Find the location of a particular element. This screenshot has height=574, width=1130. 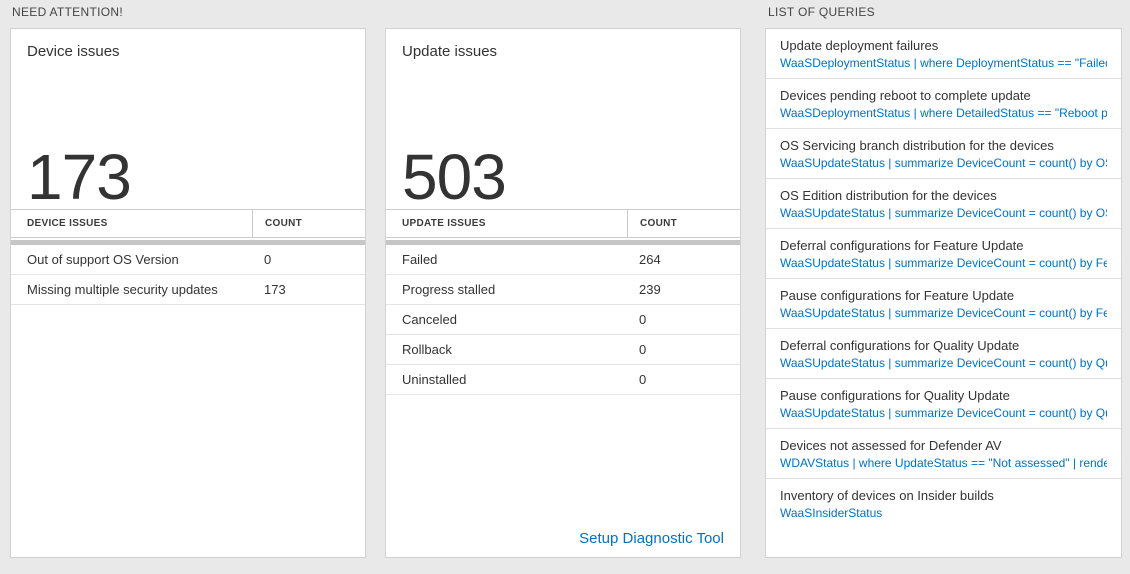

update-issues-title: Update issues is located at coordinates (450, 51).